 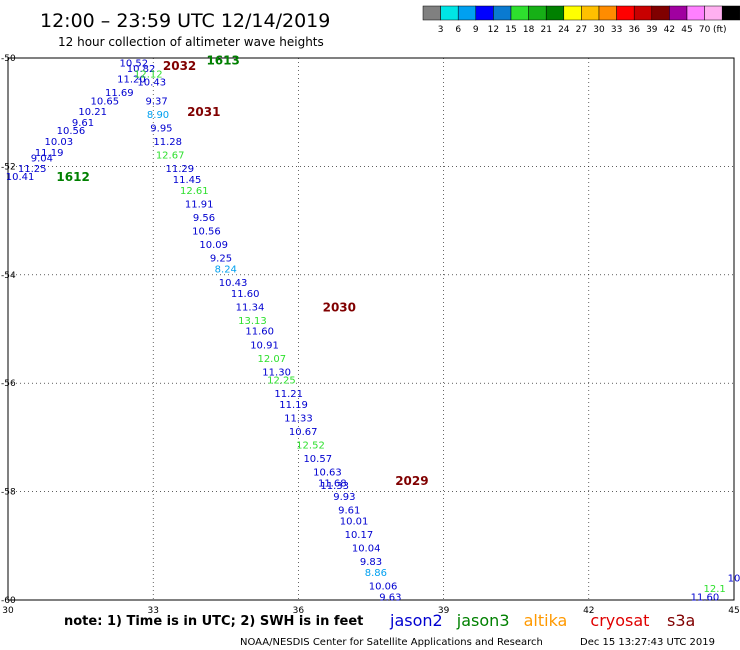 What do you see at coordinates (233, 283) in the screenshot?
I see `wave-height-value: 10.43` at bounding box center [233, 283].